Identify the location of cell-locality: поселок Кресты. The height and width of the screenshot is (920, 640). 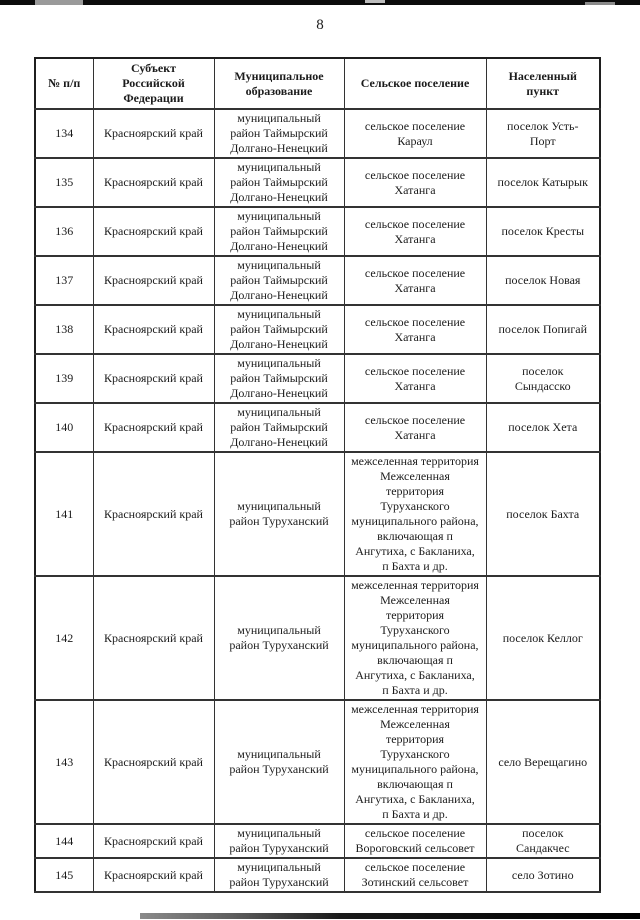
(543, 231).